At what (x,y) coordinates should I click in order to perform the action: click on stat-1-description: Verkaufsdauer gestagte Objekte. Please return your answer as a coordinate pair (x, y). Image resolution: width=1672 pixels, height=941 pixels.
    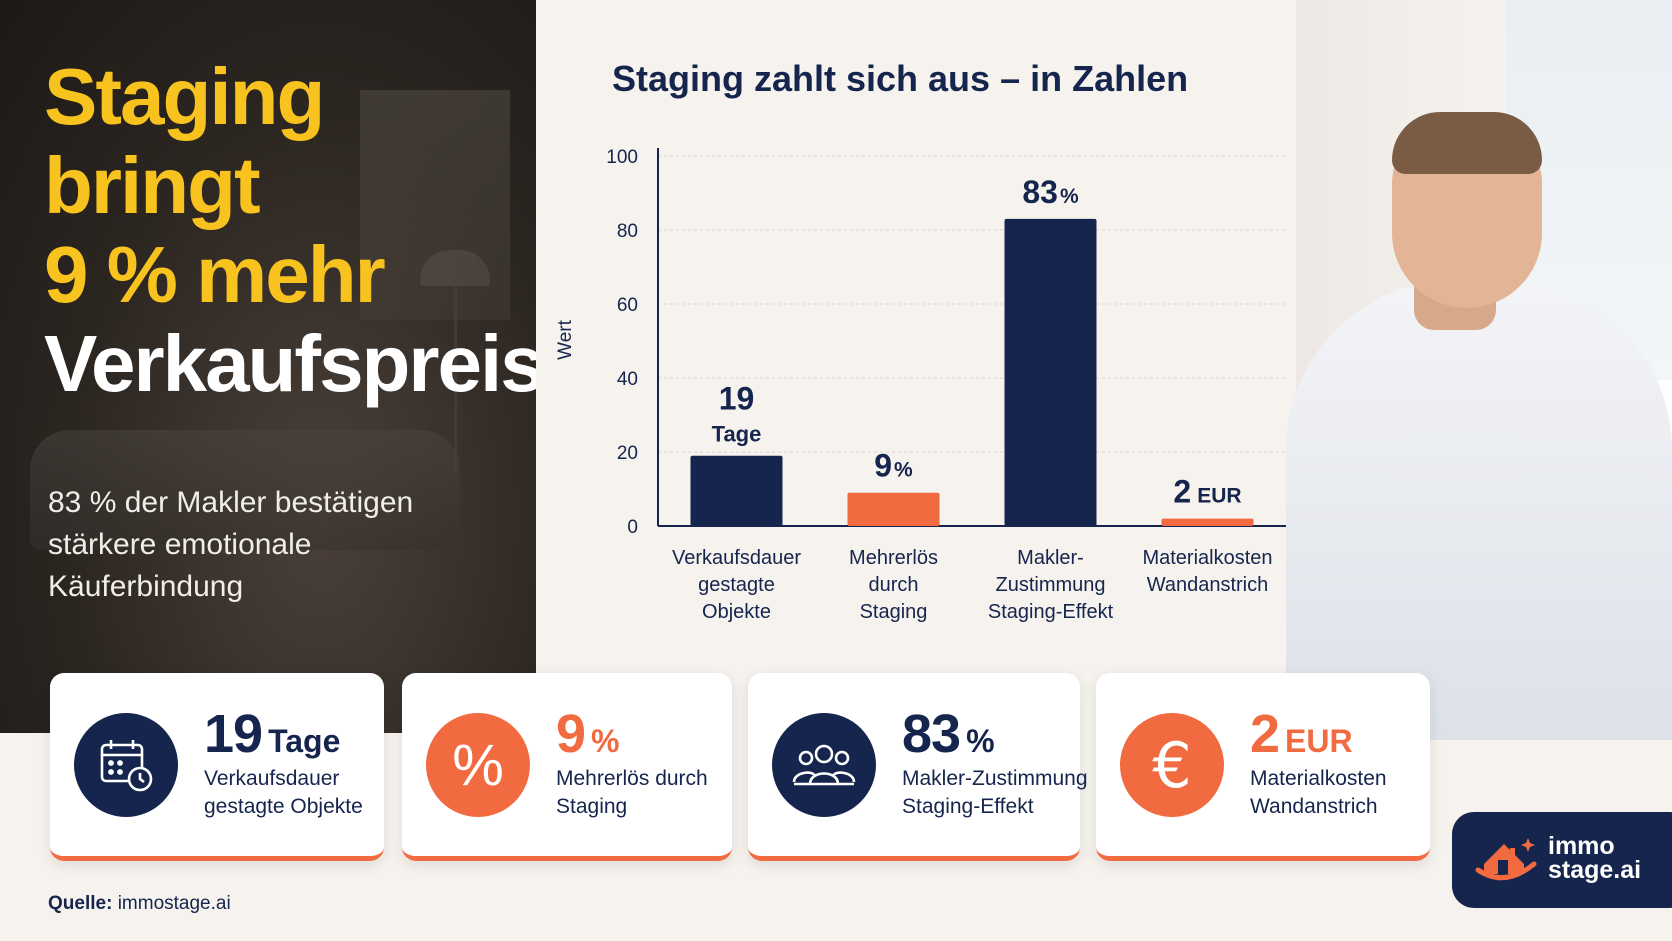
    Looking at the image, I should click on (283, 792).